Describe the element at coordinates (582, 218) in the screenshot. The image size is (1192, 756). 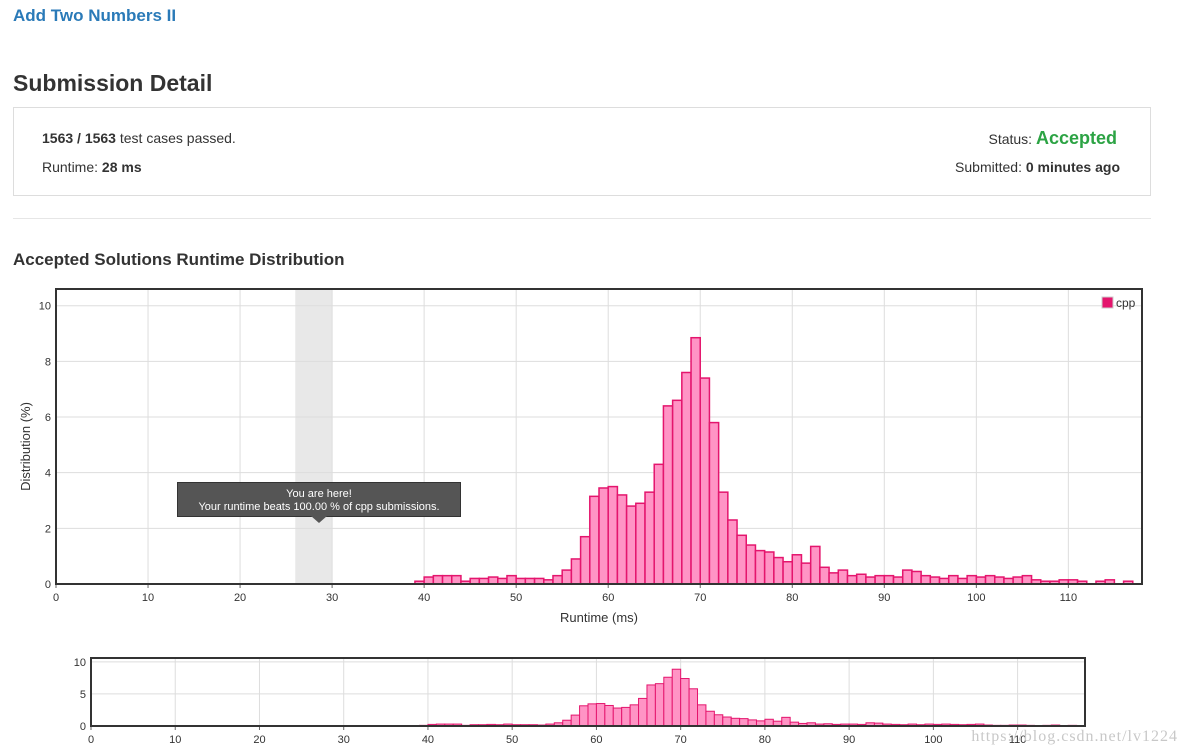
I see `section-divider` at that location.